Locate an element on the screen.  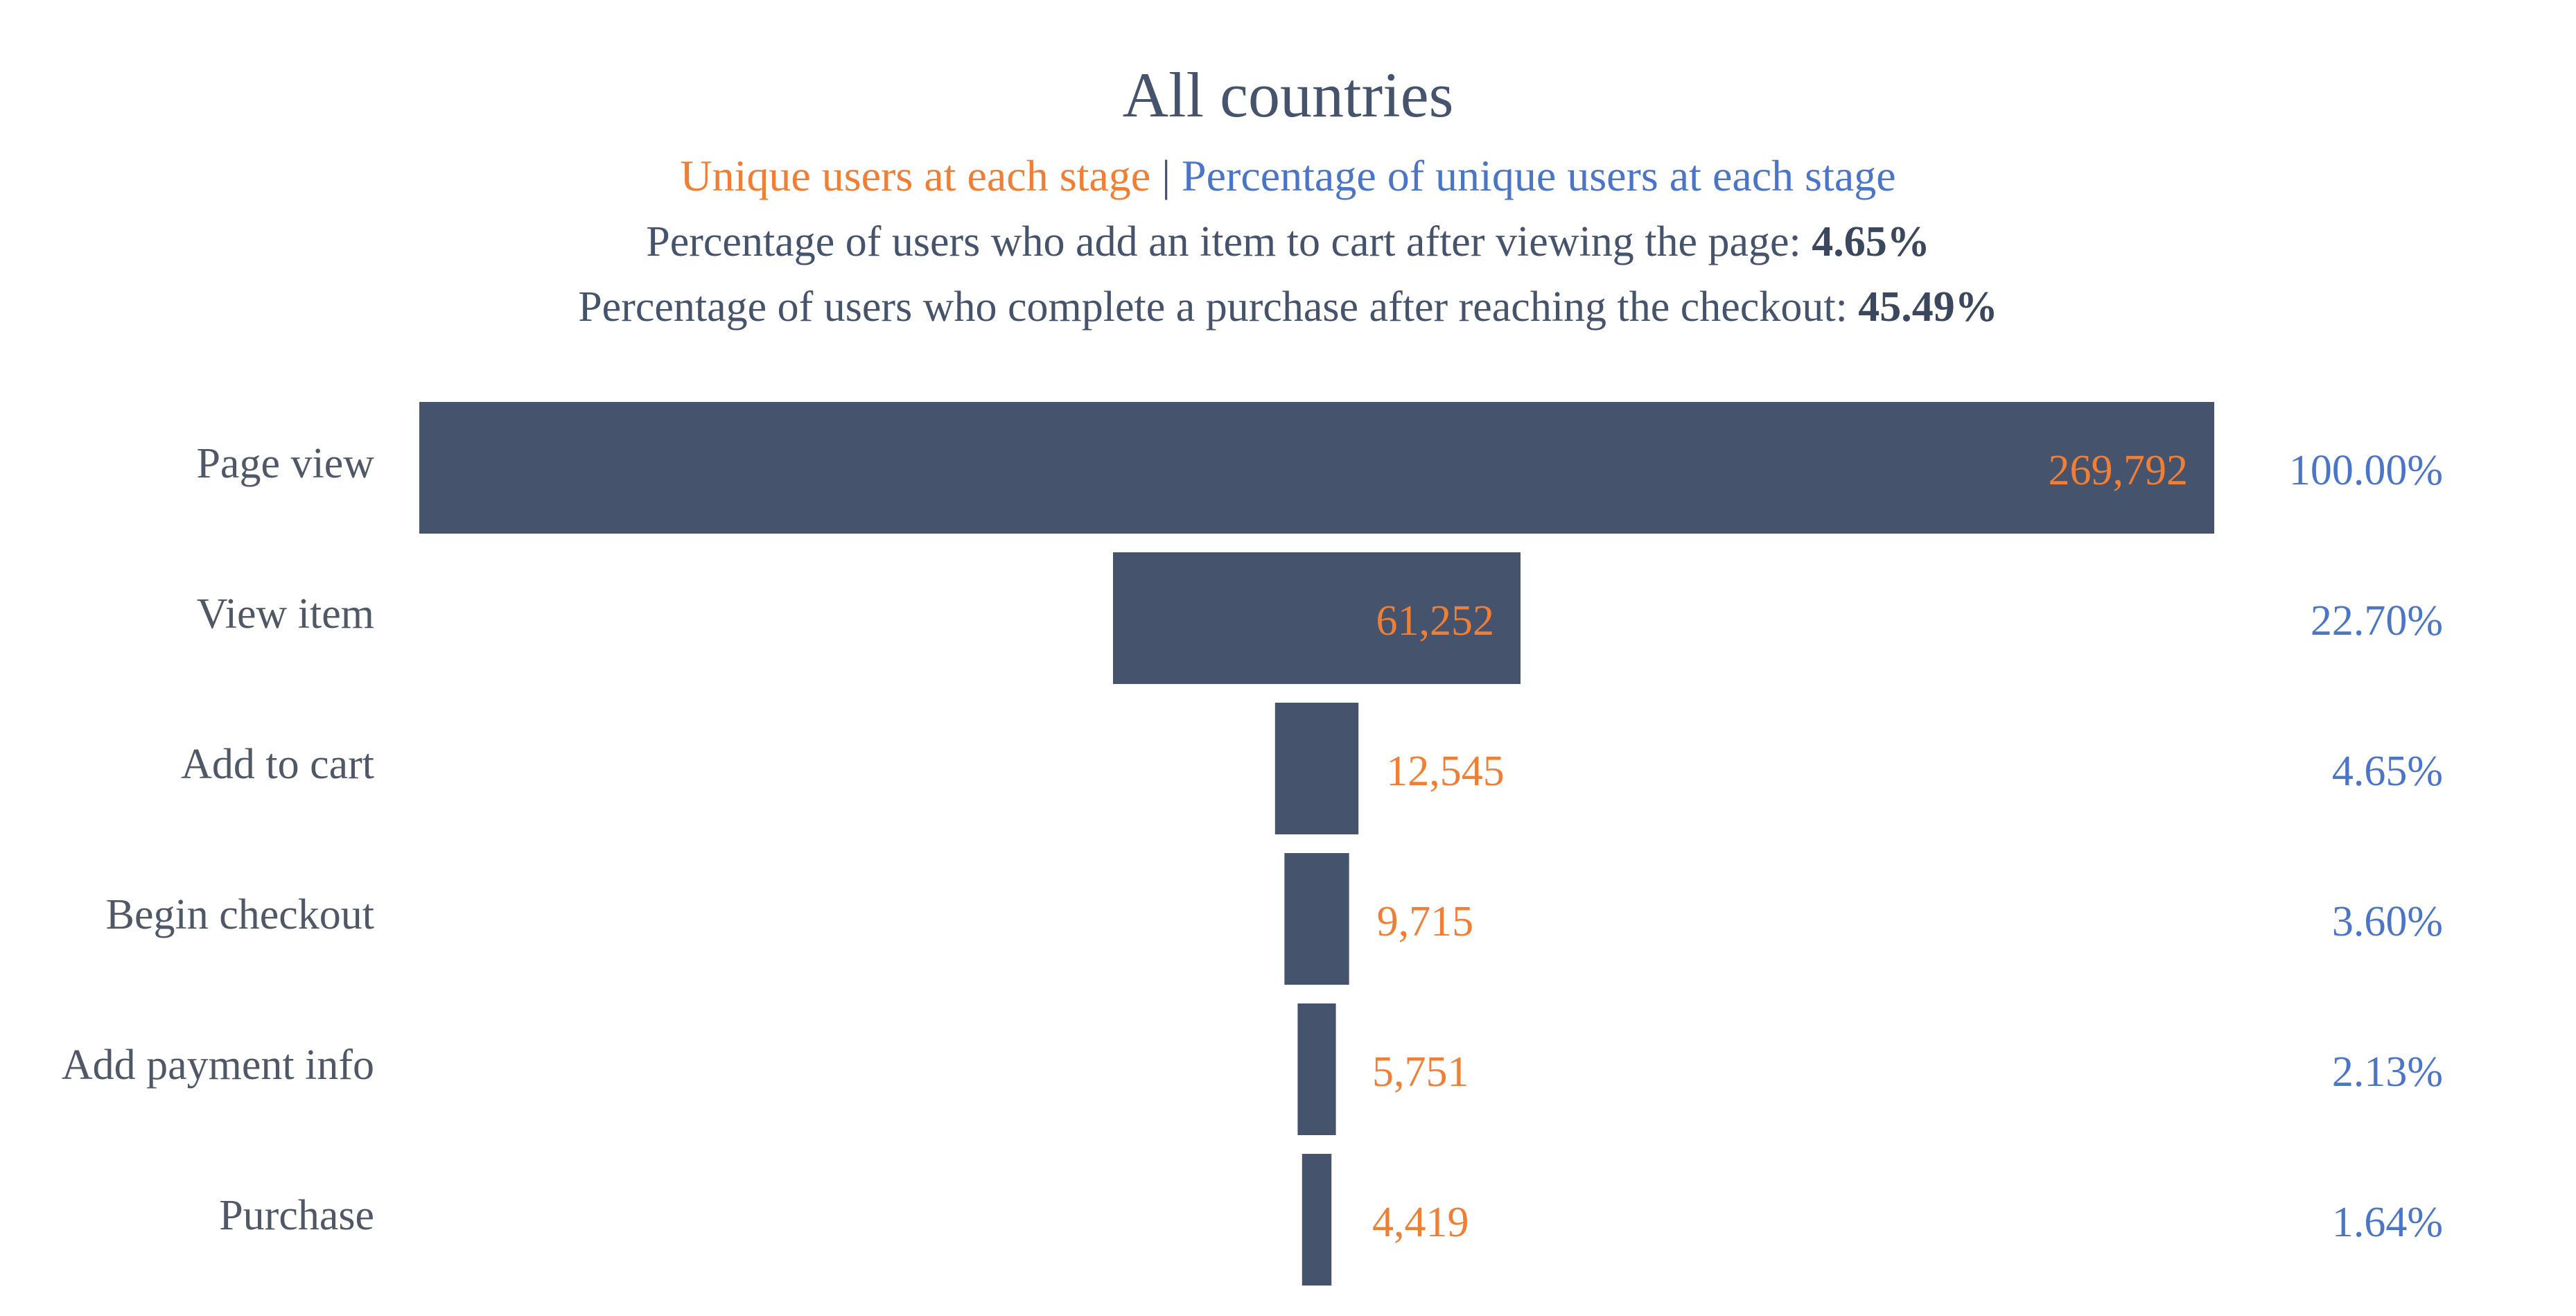
chart-title: All countries is located at coordinates (1288, 95).